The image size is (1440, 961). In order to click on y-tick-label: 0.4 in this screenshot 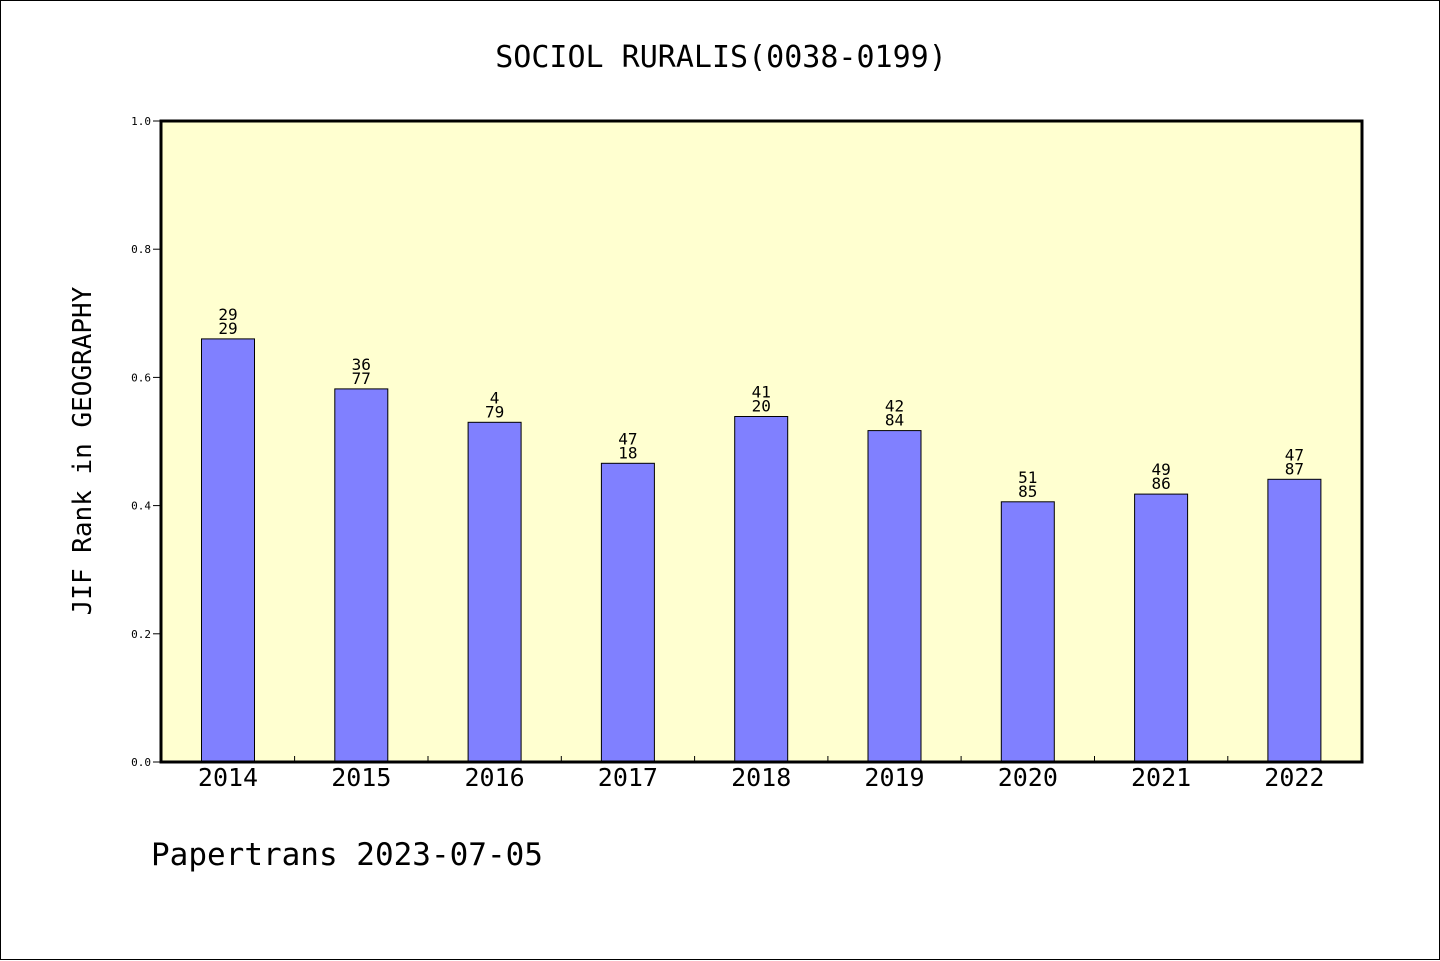, I will do `click(141, 506)`.